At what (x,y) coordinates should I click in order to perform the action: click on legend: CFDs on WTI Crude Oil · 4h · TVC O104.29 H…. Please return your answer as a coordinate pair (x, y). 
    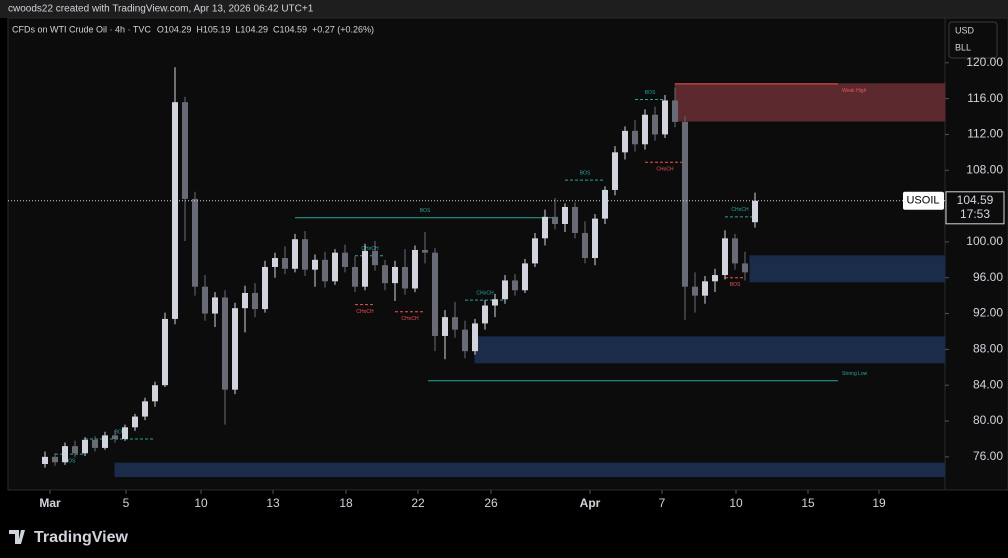
    Looking at the image, I should click on (193, 29).